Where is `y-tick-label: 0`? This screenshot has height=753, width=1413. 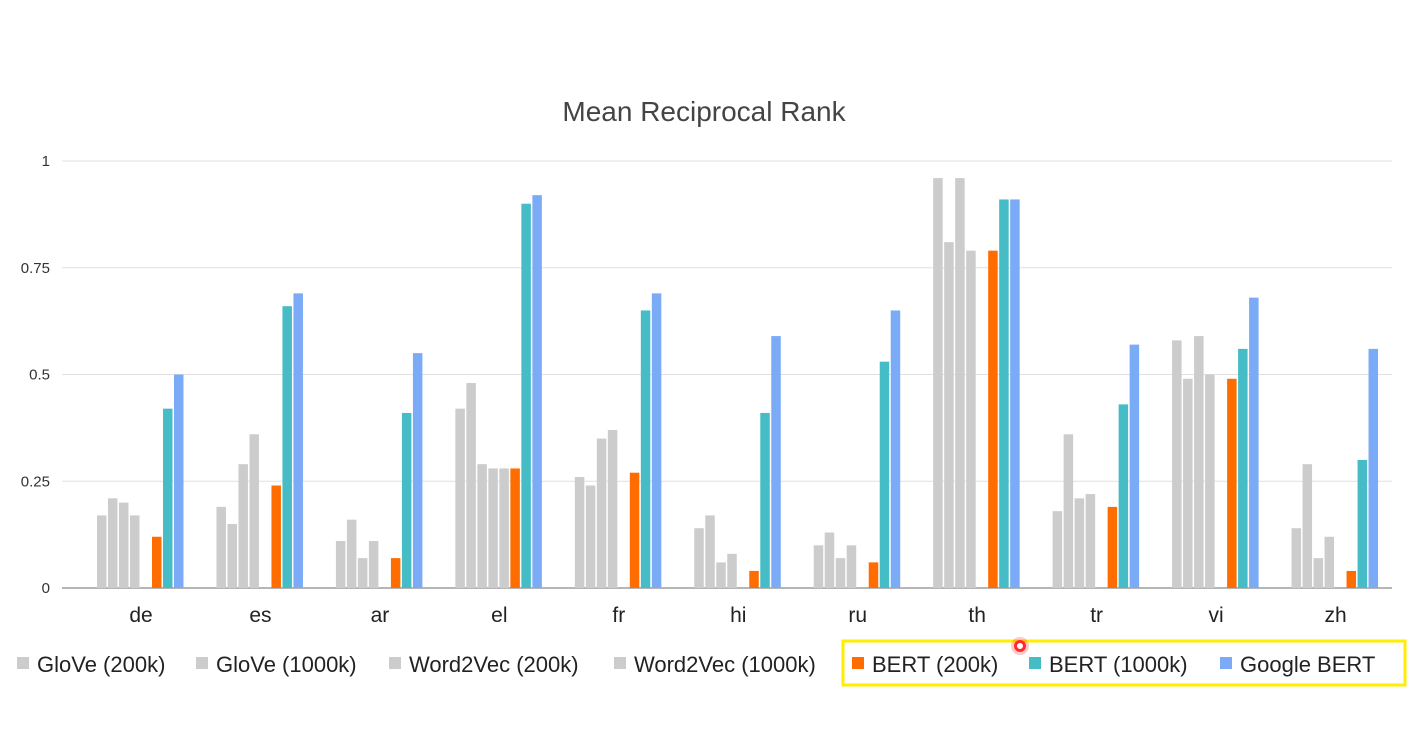 y-tick-label: 0 is located at coordinates (46, 588).